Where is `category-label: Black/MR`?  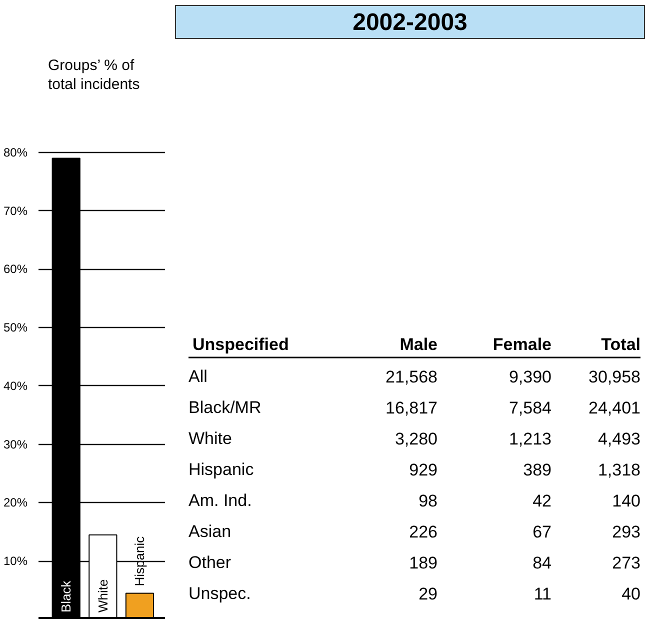 category-label: Black/MR is located at coordinates (225, 407).